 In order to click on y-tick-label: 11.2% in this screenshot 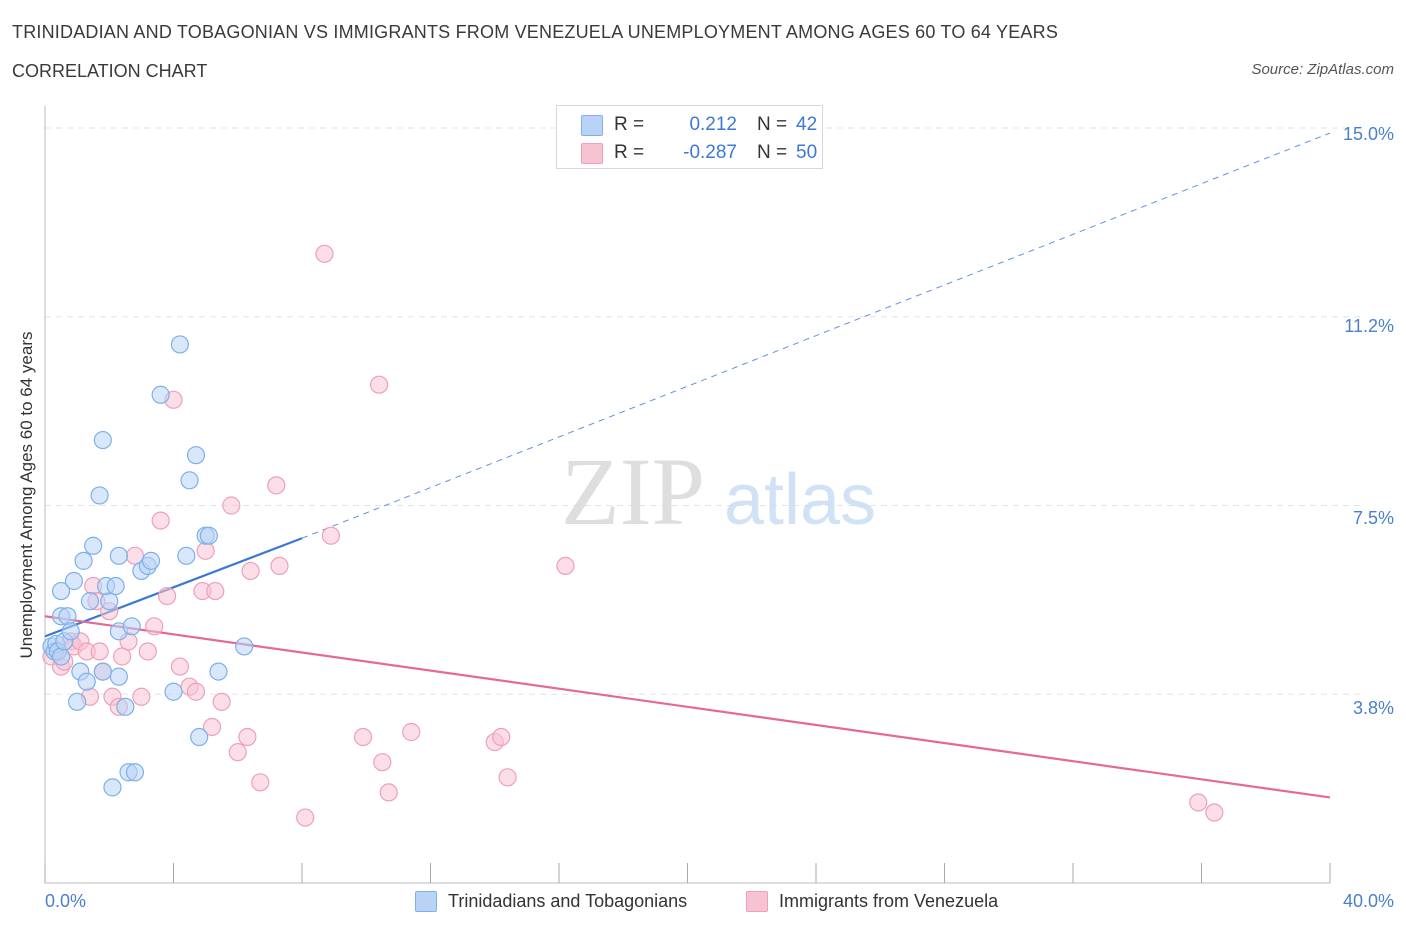, I will do `click(1369, 326)`.